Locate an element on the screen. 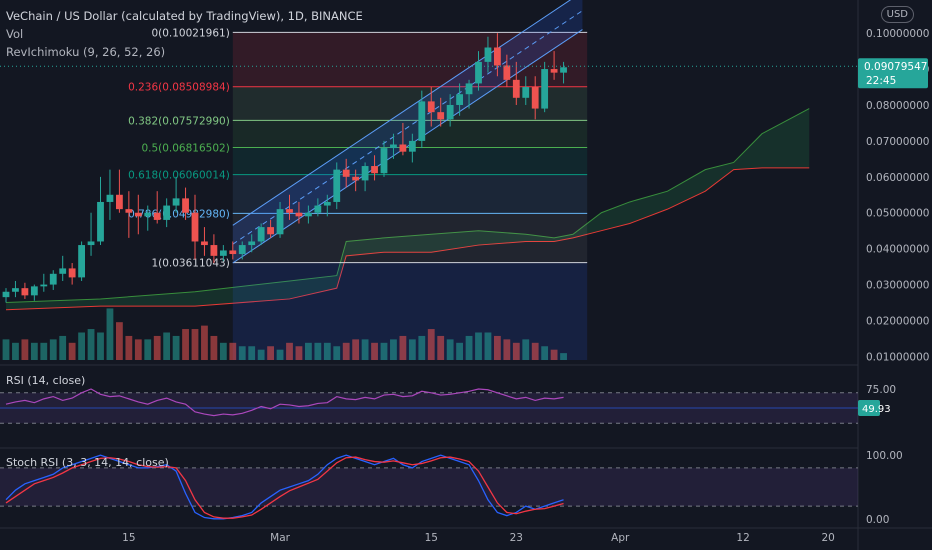  volume-bars is located at coordinates (284, 334).